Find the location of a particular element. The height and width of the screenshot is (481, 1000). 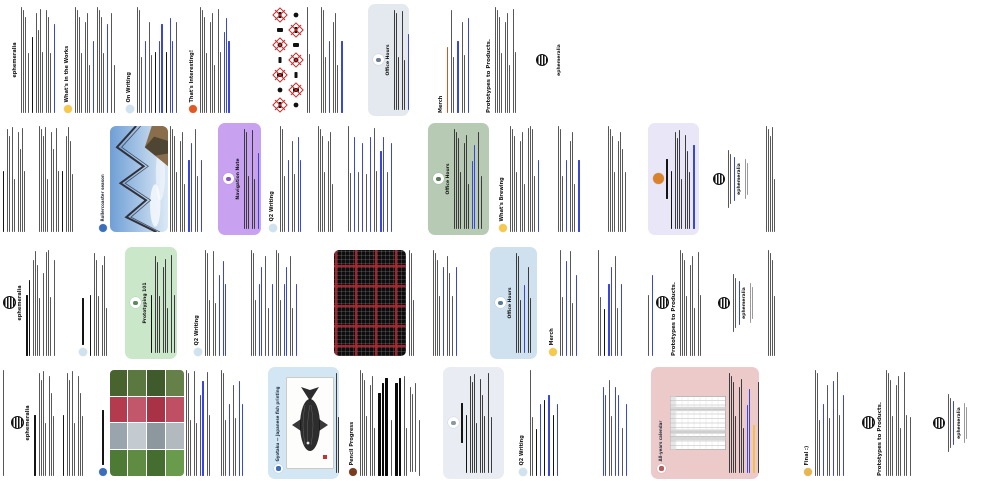

page-prototyping-101: Prototyping 101 is located at coordinates (150, 303).